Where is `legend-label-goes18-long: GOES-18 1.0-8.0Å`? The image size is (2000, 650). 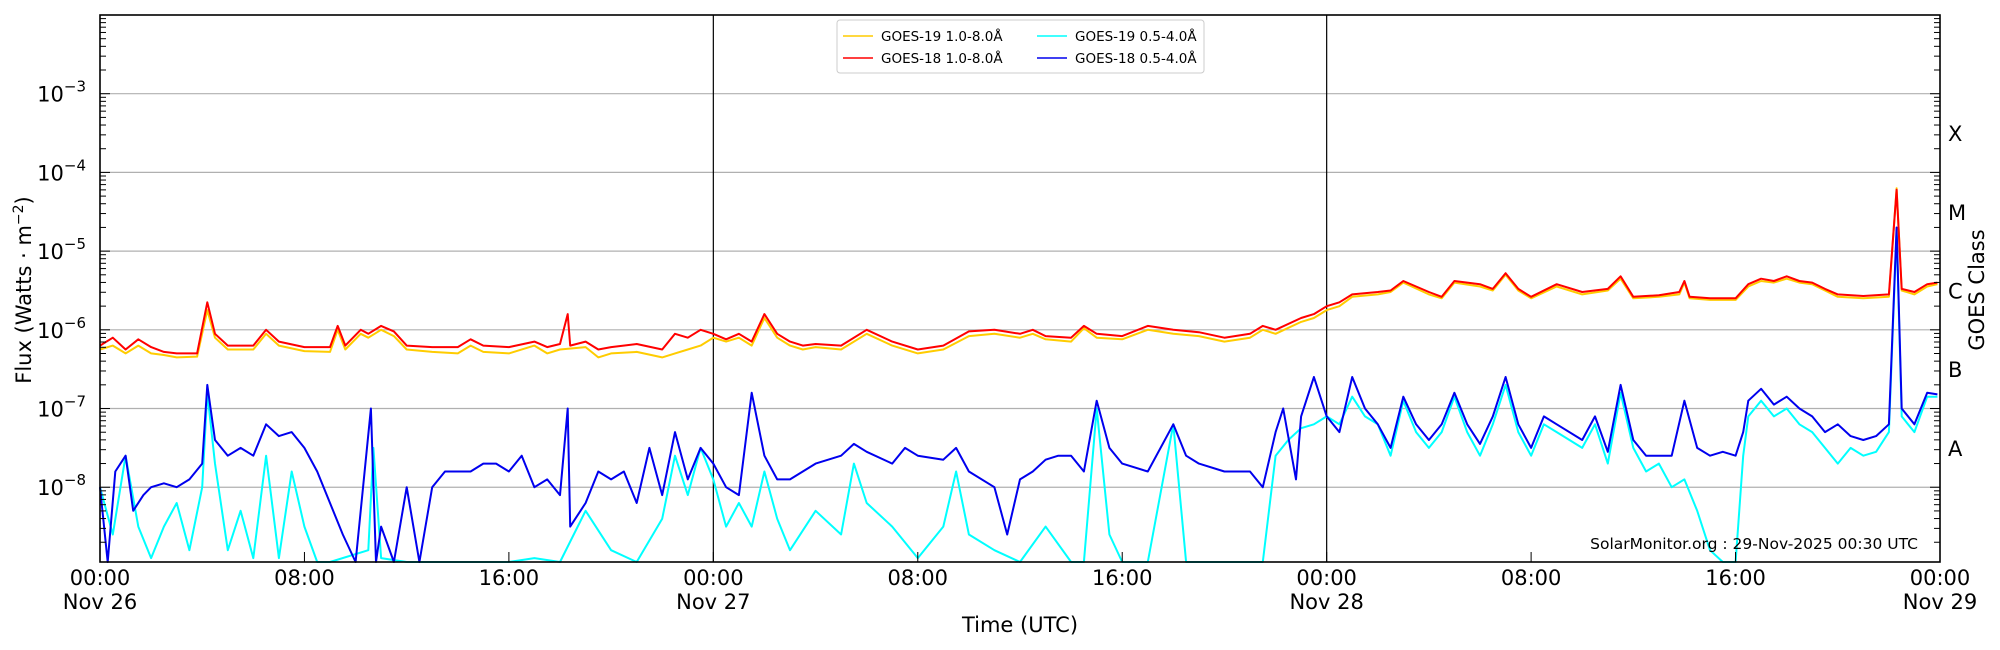 legend-label-goes18-long: GOES-18 1.0-8.0Å is located at coordinates (942, 58).